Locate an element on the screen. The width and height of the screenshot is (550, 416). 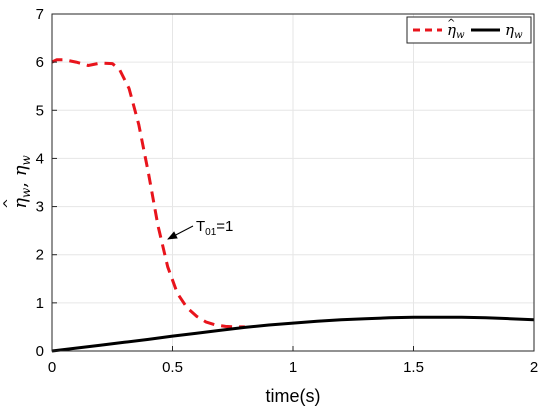
x-tick-label: 2 is located at coordinates (534, 367).